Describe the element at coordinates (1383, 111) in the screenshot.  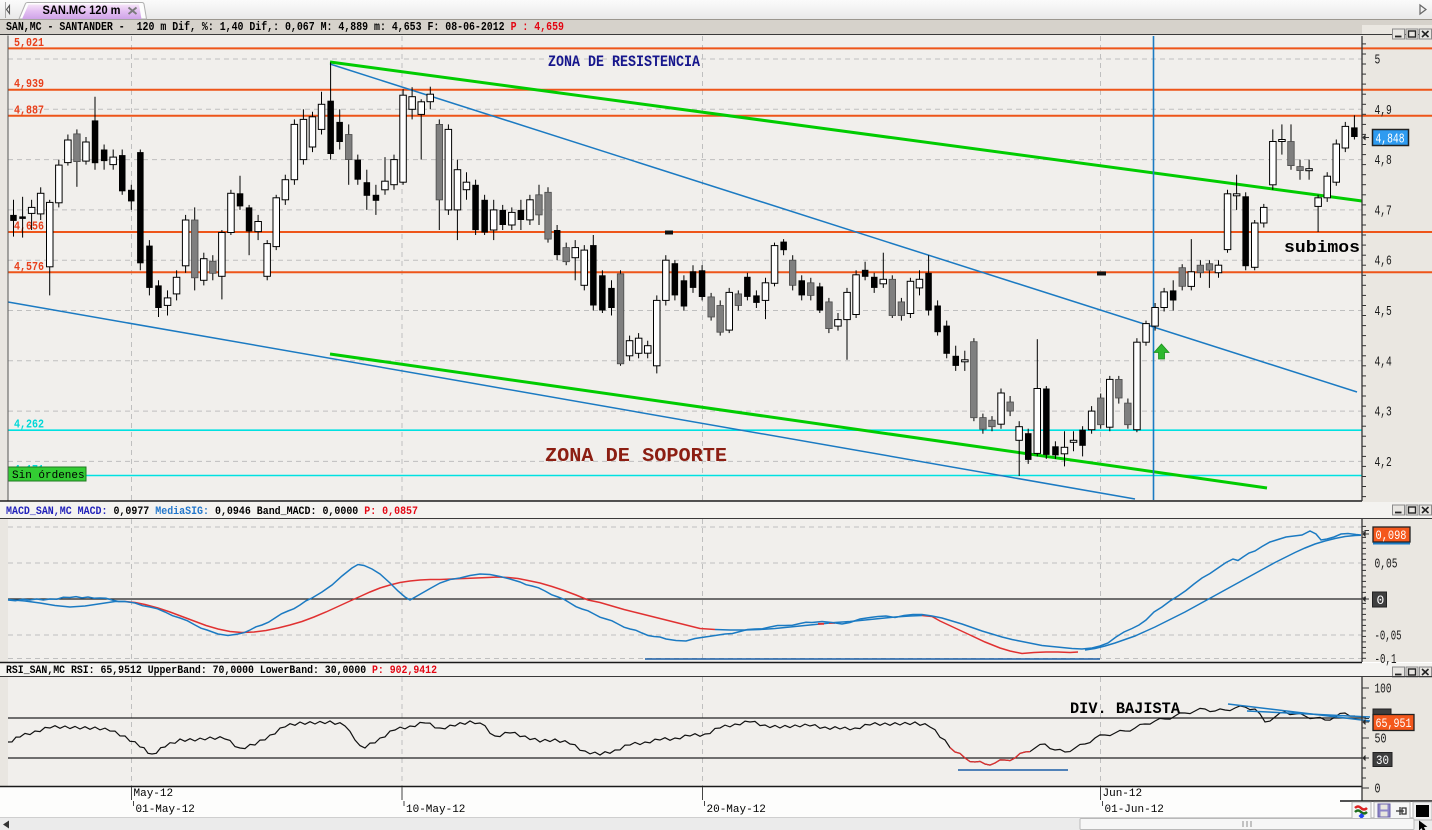
I see `svg-text: 4,9` at that location.